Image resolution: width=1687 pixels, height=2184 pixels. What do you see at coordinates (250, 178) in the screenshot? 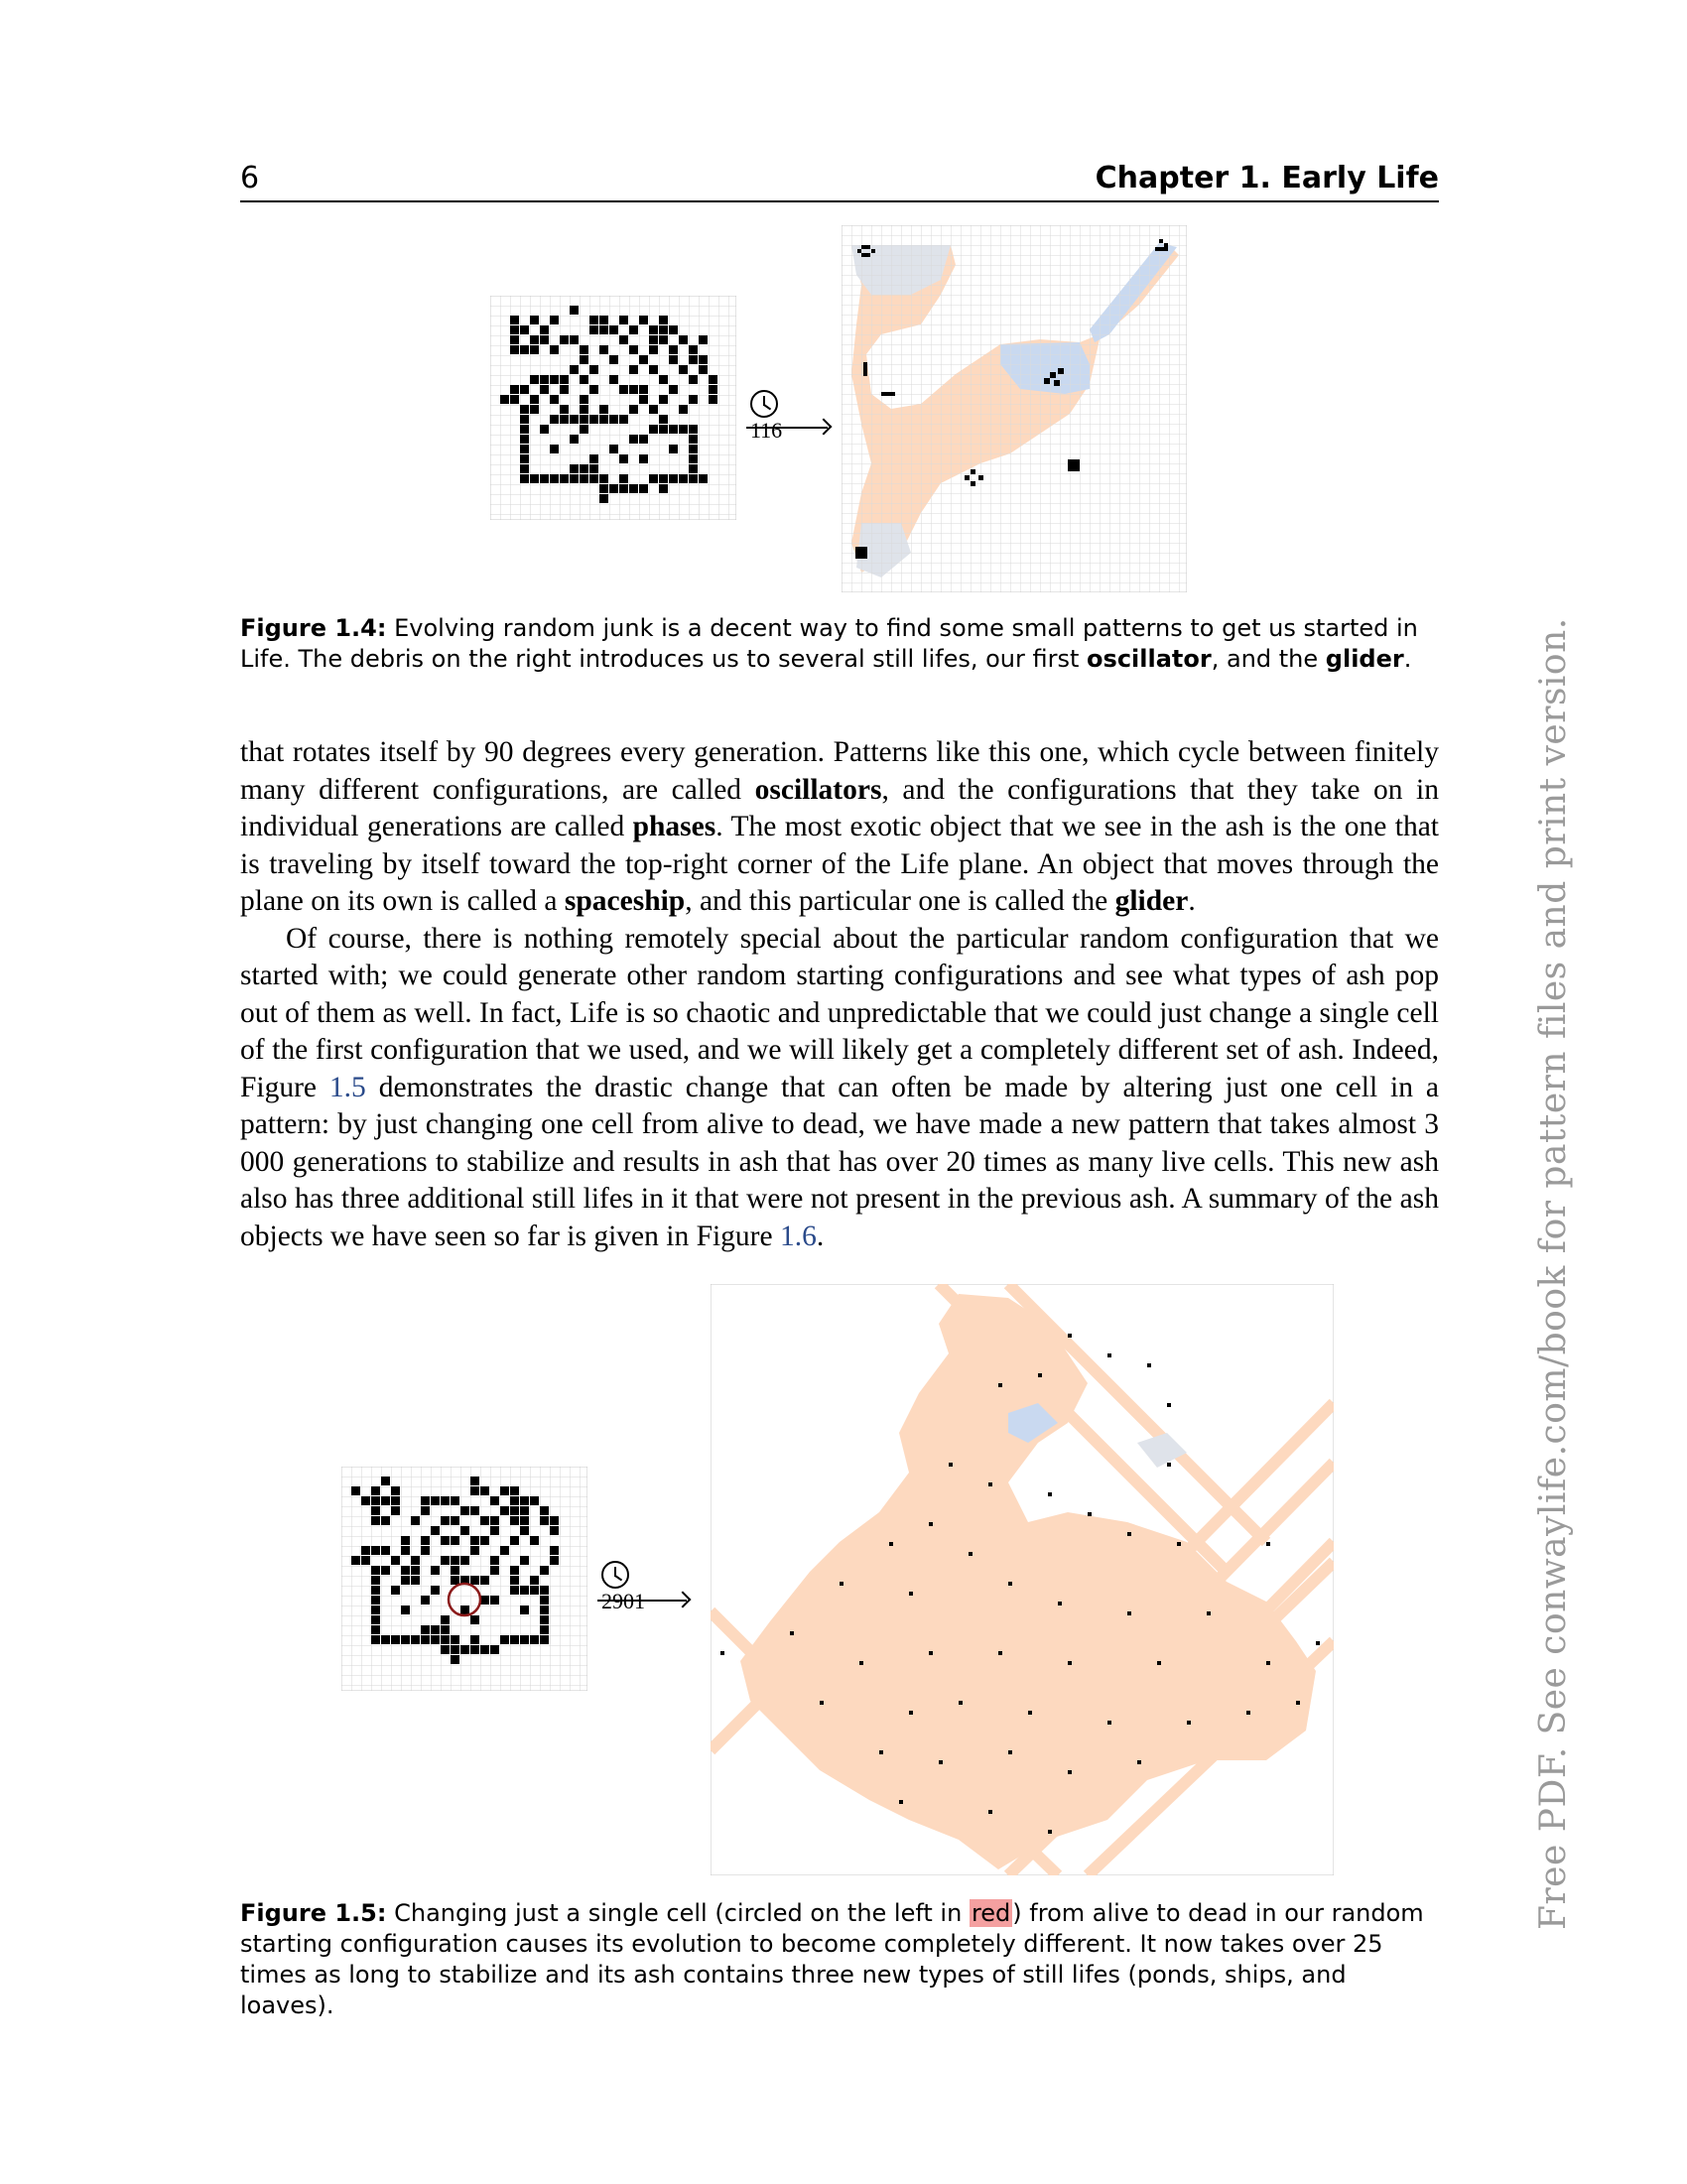
I see `page-number: 6` at bounding box center [250, 178].